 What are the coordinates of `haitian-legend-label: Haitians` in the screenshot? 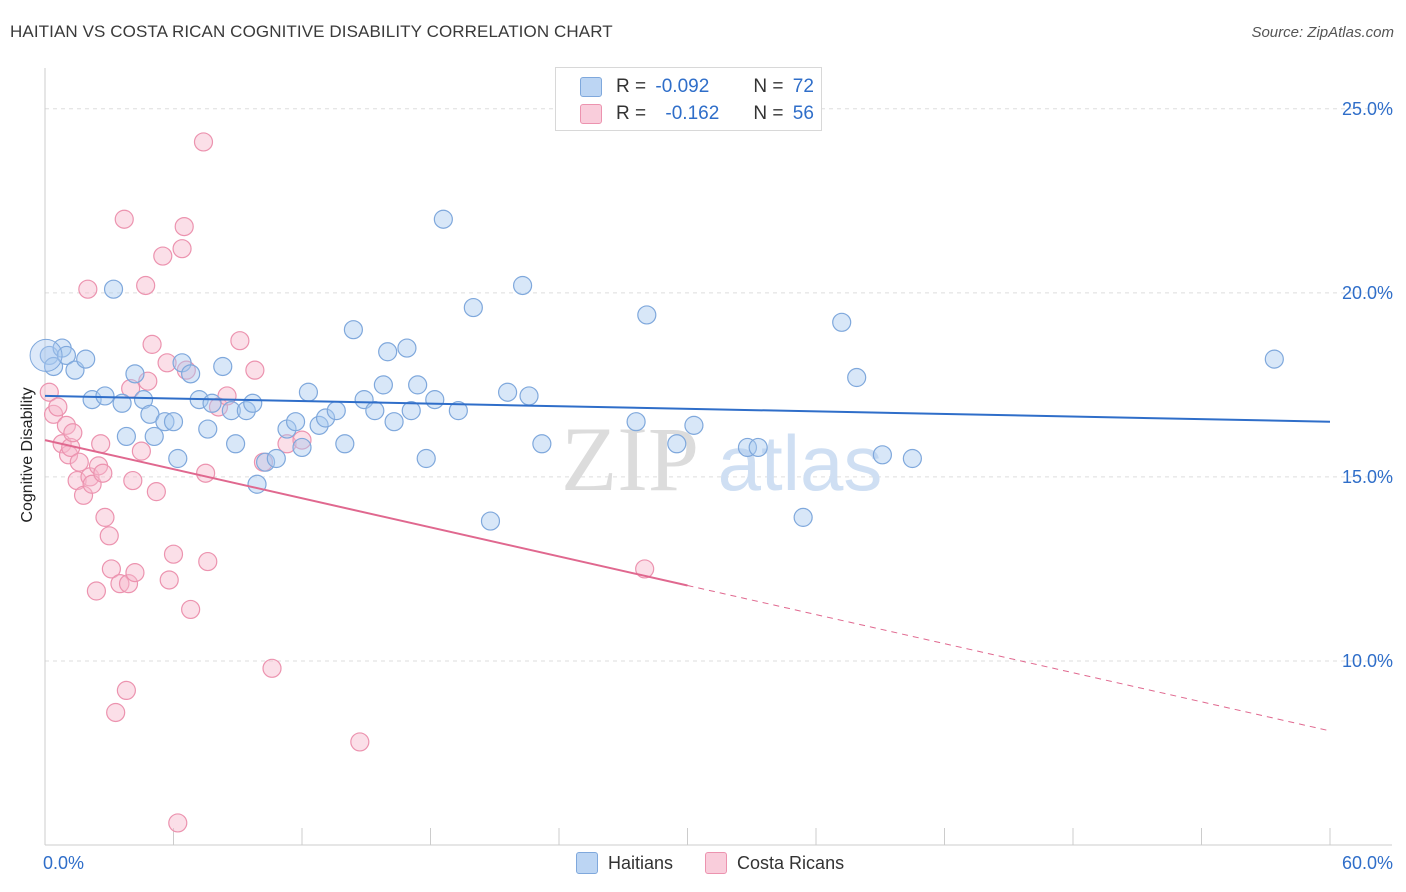 It's located at (641, 862).